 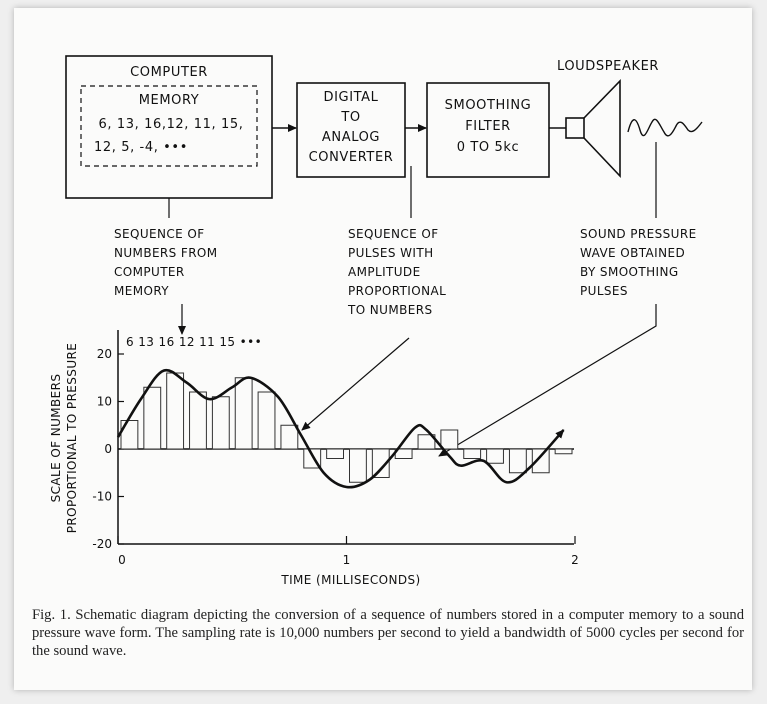 What do you see at coordinates (122, 560) in the screenshot?
I see `x-tick-label: 0` at bounding box center [122, 560].